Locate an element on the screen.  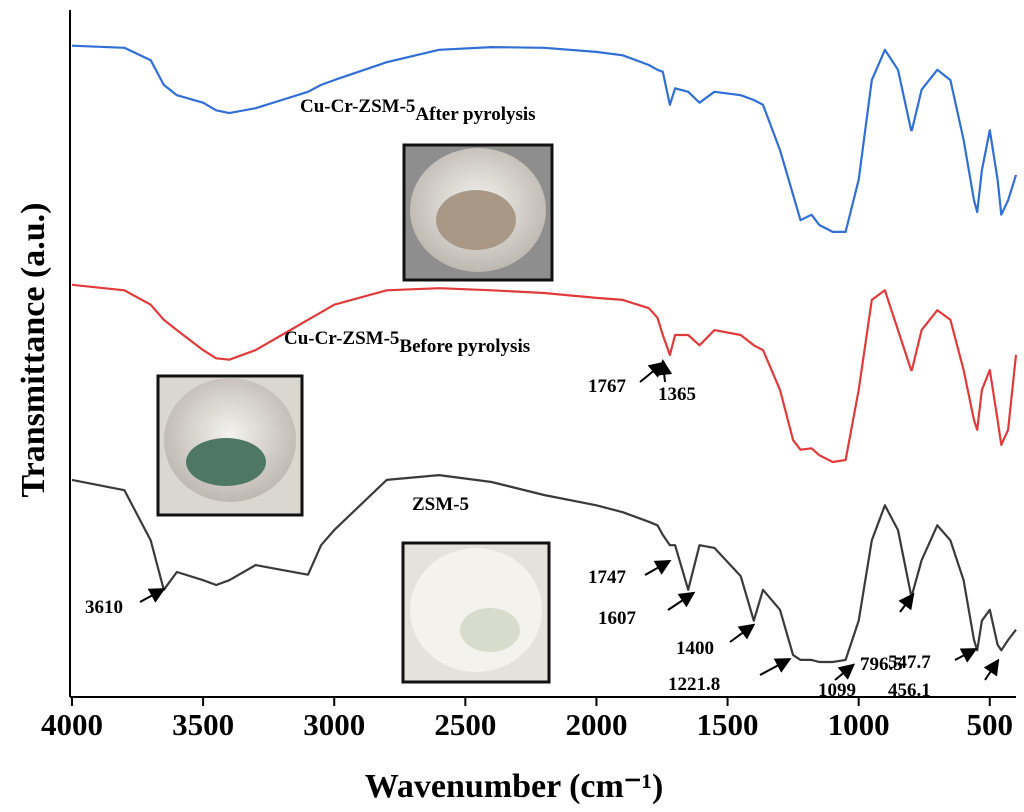
x-tick-label: 500 is located at coordinates (990, 724).